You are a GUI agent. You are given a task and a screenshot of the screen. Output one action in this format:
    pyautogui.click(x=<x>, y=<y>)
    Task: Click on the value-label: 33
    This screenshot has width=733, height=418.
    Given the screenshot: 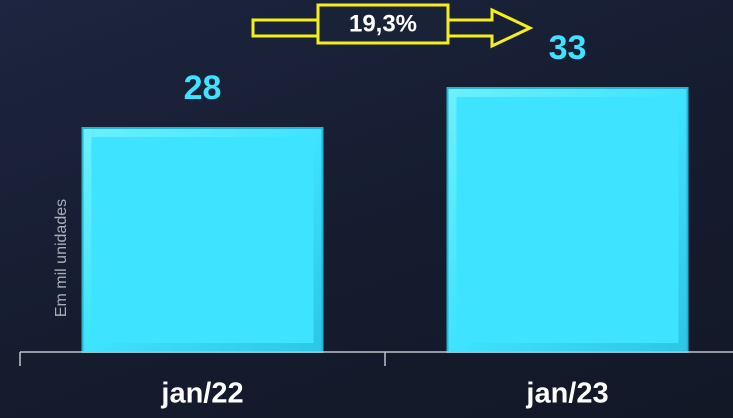 What is the action you would take?
    pyautogui.click(x=568, y=48)
    